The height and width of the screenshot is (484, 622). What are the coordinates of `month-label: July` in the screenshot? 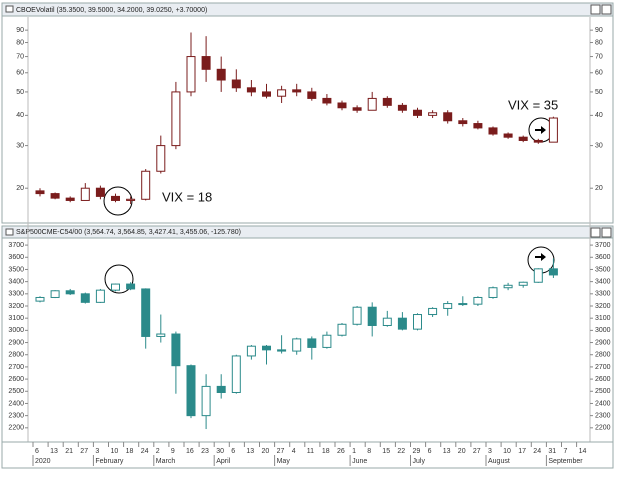 It's located at (419, 461).